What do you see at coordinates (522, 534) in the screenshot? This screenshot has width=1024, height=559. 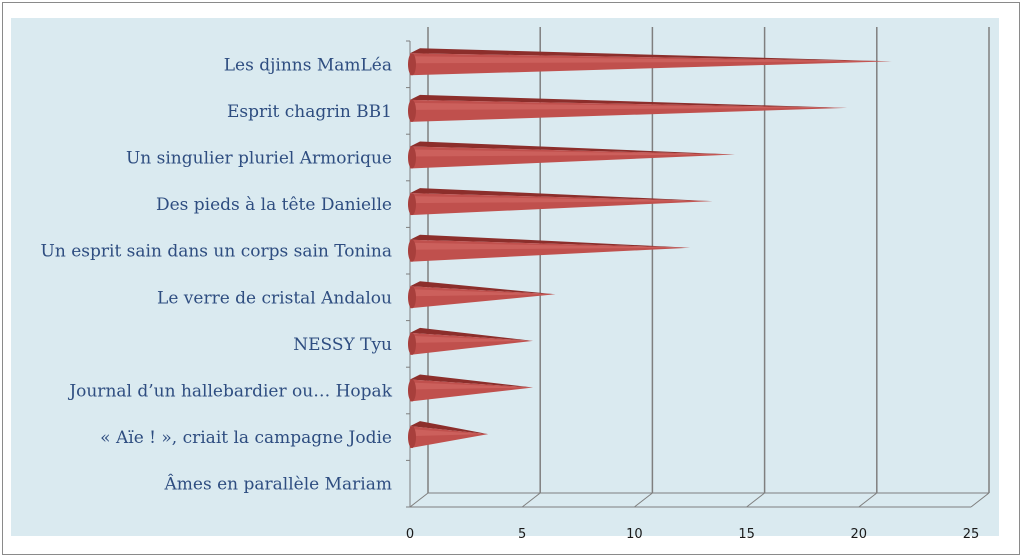 I see `x-tick-label-1: 5` at bounding box center [522, 534].